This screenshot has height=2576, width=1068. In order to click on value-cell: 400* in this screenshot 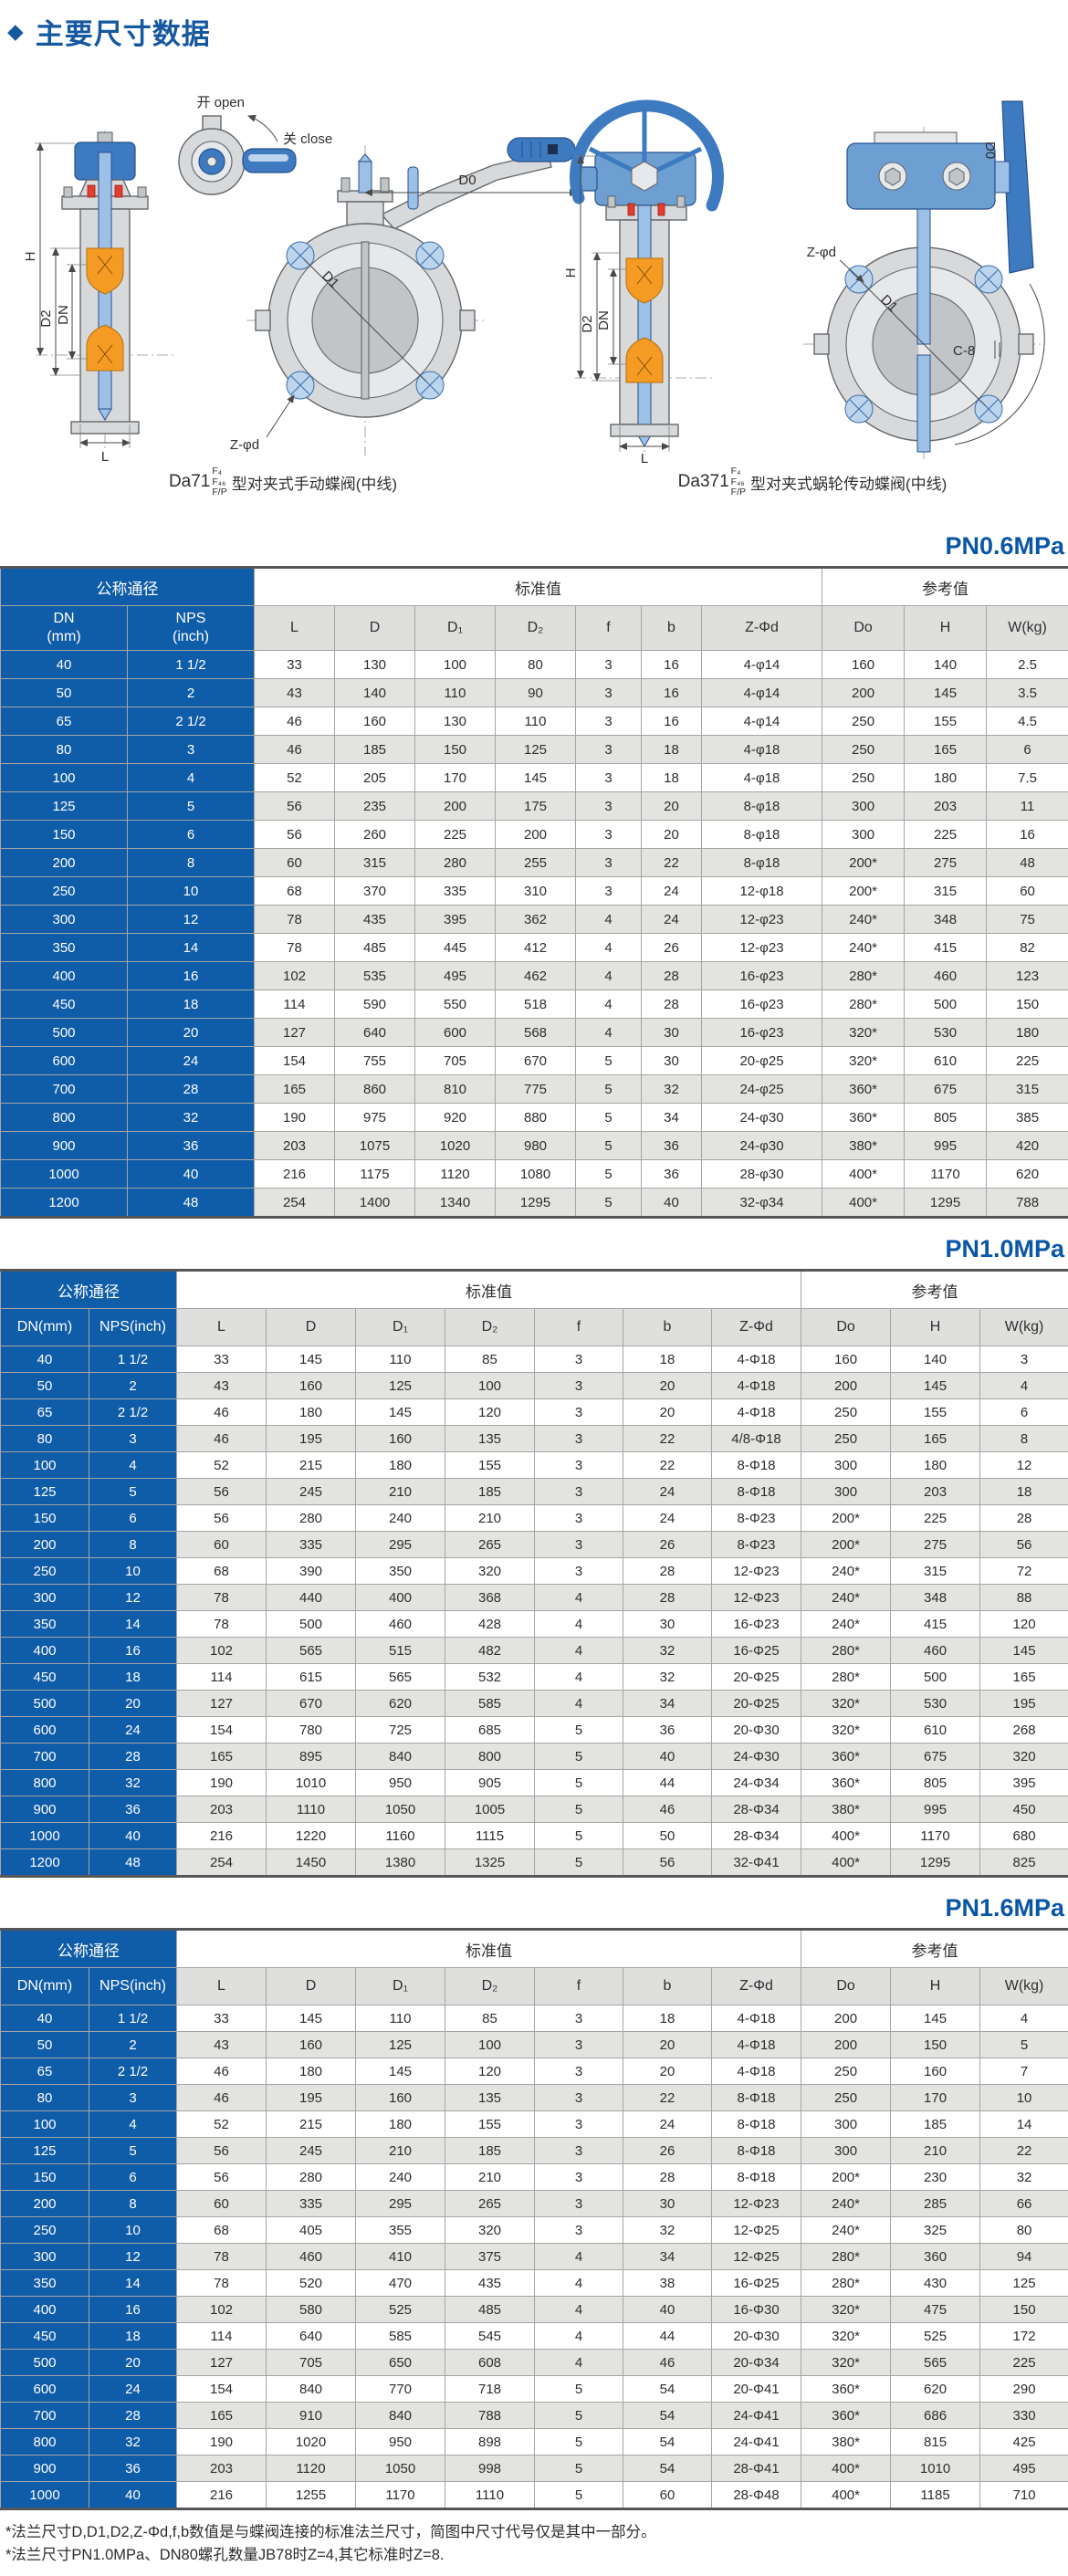, I will do `click(846, 1836)`.